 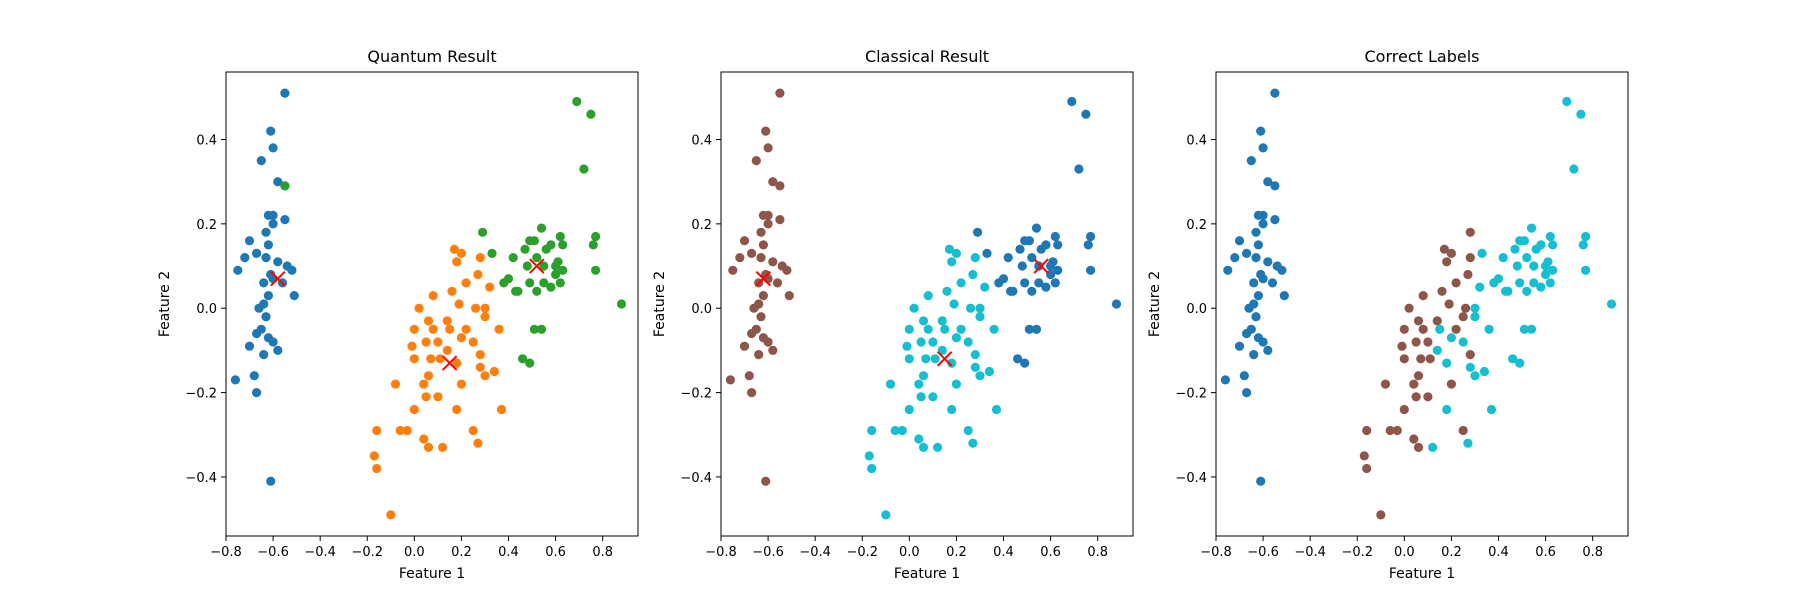 I want to click on x-axis-label: Feature 1, so click(x=927, y=574).